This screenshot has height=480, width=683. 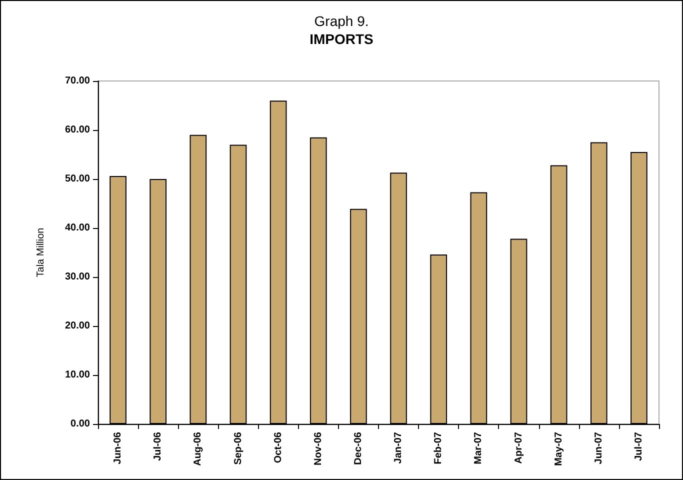 What do you see at coordinates (358, 448) in the screenshot?
I see `x-tick-label: Dec-06` at bounding box center [358, 448].